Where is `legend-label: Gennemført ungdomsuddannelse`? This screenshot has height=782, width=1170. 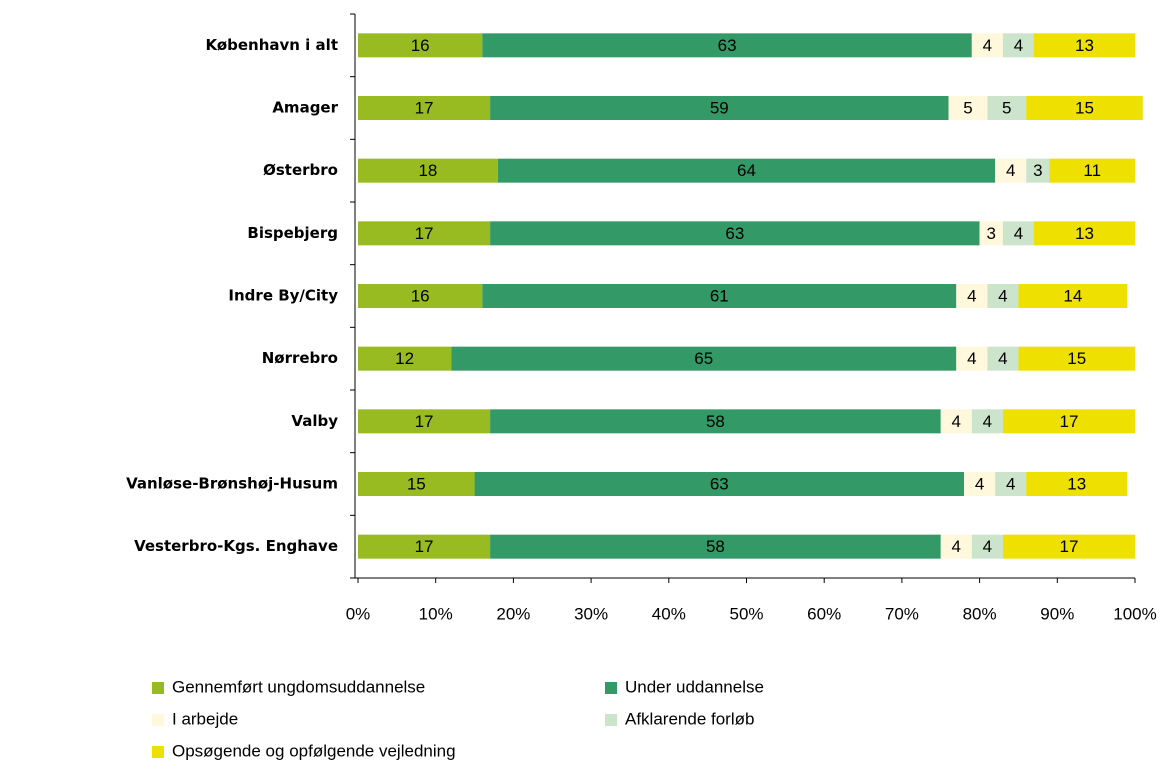 legend-label: Gennemført ungdomsuddannelse is located at coordinates (298, 686).